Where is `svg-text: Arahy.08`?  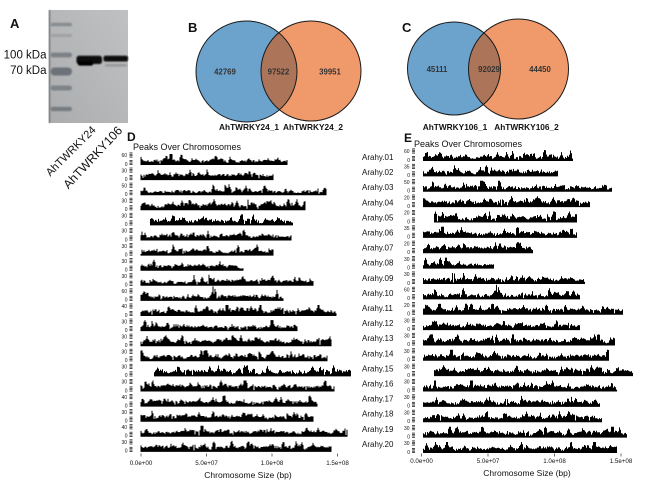
svg-text: Arahy.08 is located at coordinates (378, 263).